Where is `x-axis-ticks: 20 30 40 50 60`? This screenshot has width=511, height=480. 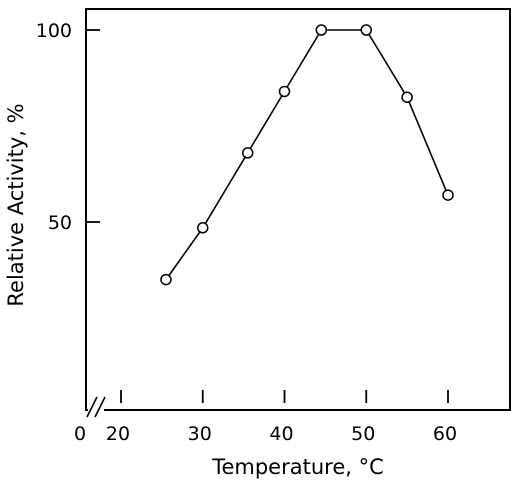
x-axis-ticks: 20 30 40 50 60 is located at coordinates (281, 417).